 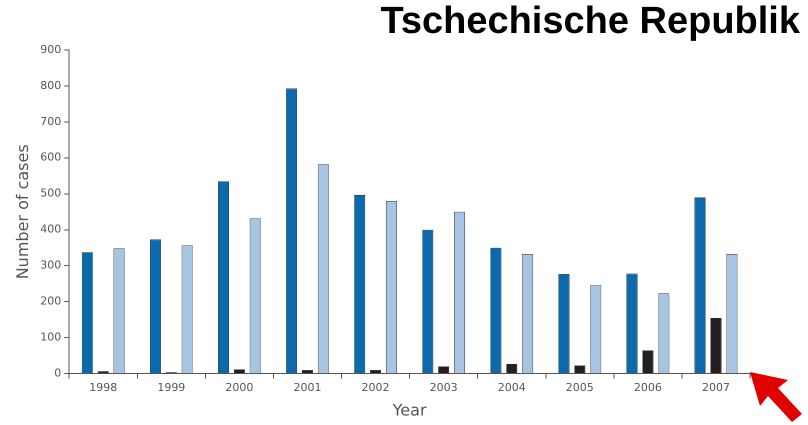 What do you see at coordinates (103, 387) in the screenshot?
I see `x-tick-label: 1998` at bounding box center [103, 387].